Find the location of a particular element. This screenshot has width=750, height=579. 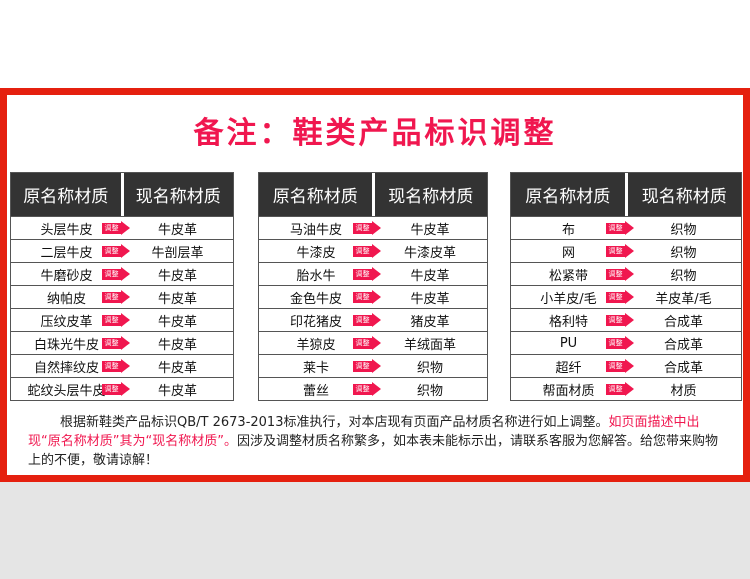

original-material: 牛漆皮 is located at coordinates (316, 253).